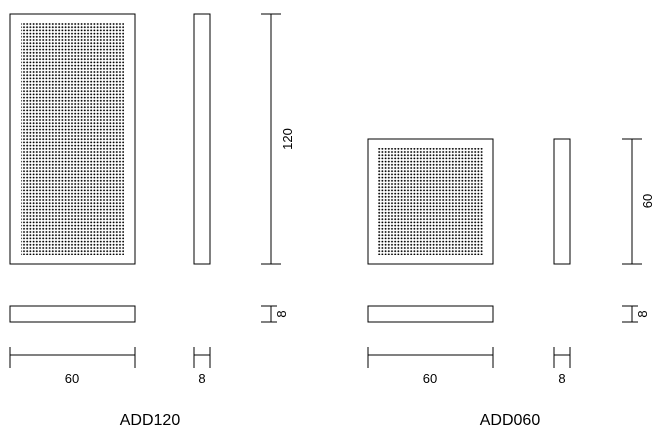 The width and height of the screenshot is (659, 431). I want to click on add060-width-label: 60, so click(430, 378).